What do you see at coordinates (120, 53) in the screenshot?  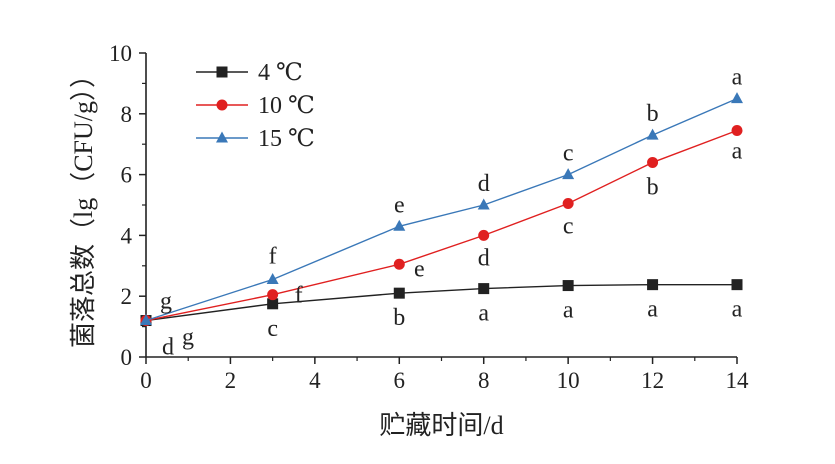 I see `y-tick-label: 10` at bounding box center [120, 53].